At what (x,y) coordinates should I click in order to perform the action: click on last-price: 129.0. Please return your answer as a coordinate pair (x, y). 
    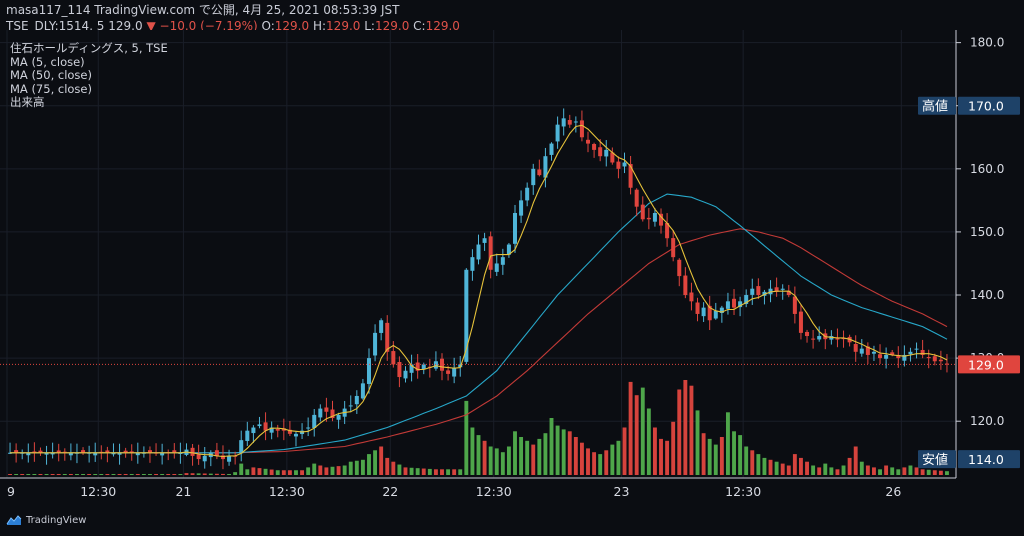
    Looking at the image, I should click on (125, 26).